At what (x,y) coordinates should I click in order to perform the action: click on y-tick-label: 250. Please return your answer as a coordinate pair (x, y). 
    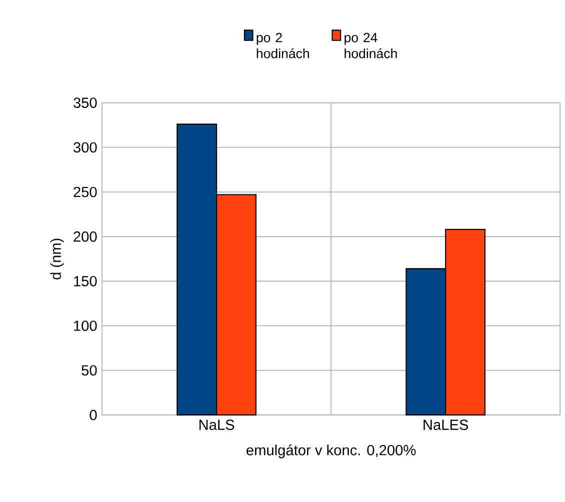
    Looking at the image, I should click on (85, 192).